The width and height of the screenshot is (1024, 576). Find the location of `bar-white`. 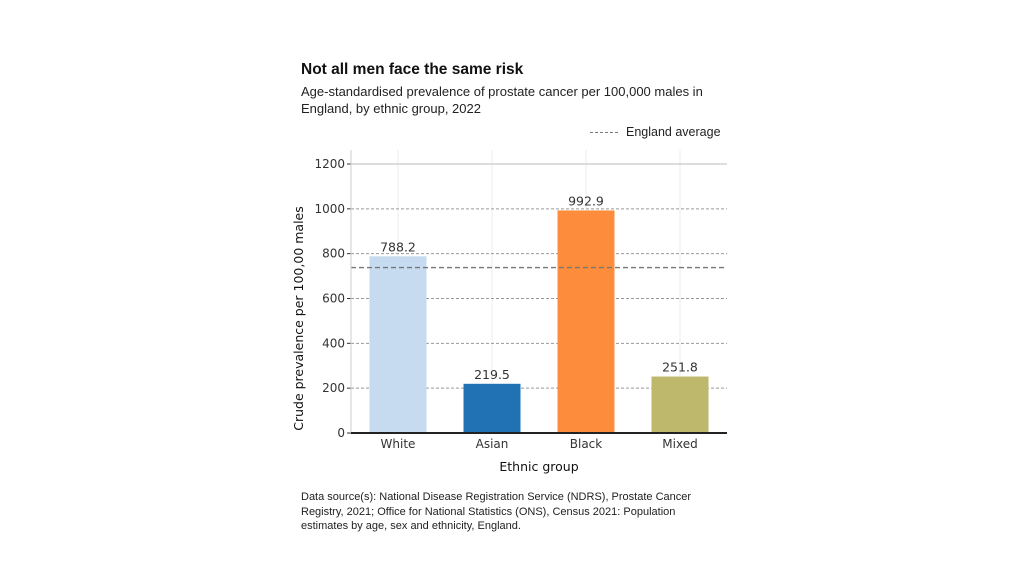

bar-white is located at coordinates (398, 344).